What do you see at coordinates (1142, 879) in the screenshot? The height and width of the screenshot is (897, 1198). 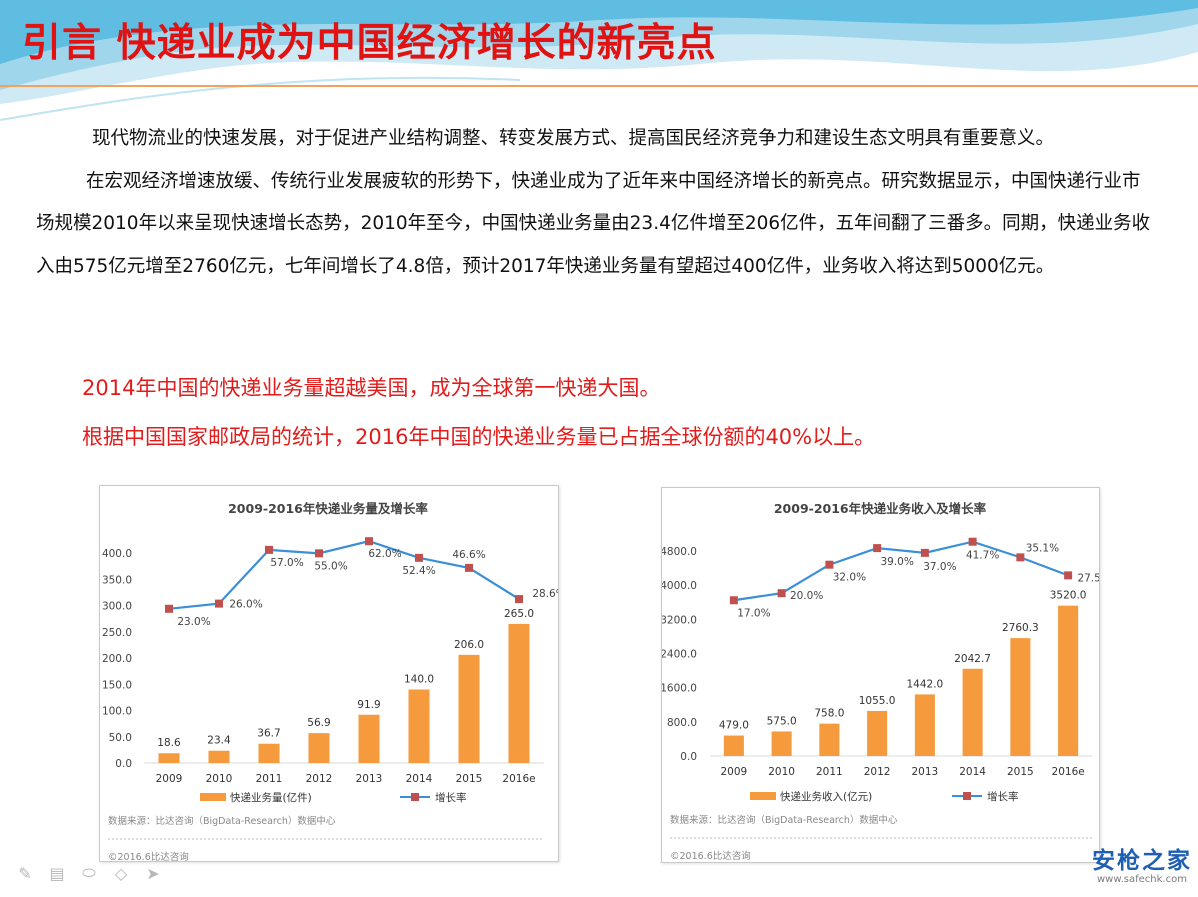 I see `watermark-url: www.safechk.com` at bounding box center [1142, 879].